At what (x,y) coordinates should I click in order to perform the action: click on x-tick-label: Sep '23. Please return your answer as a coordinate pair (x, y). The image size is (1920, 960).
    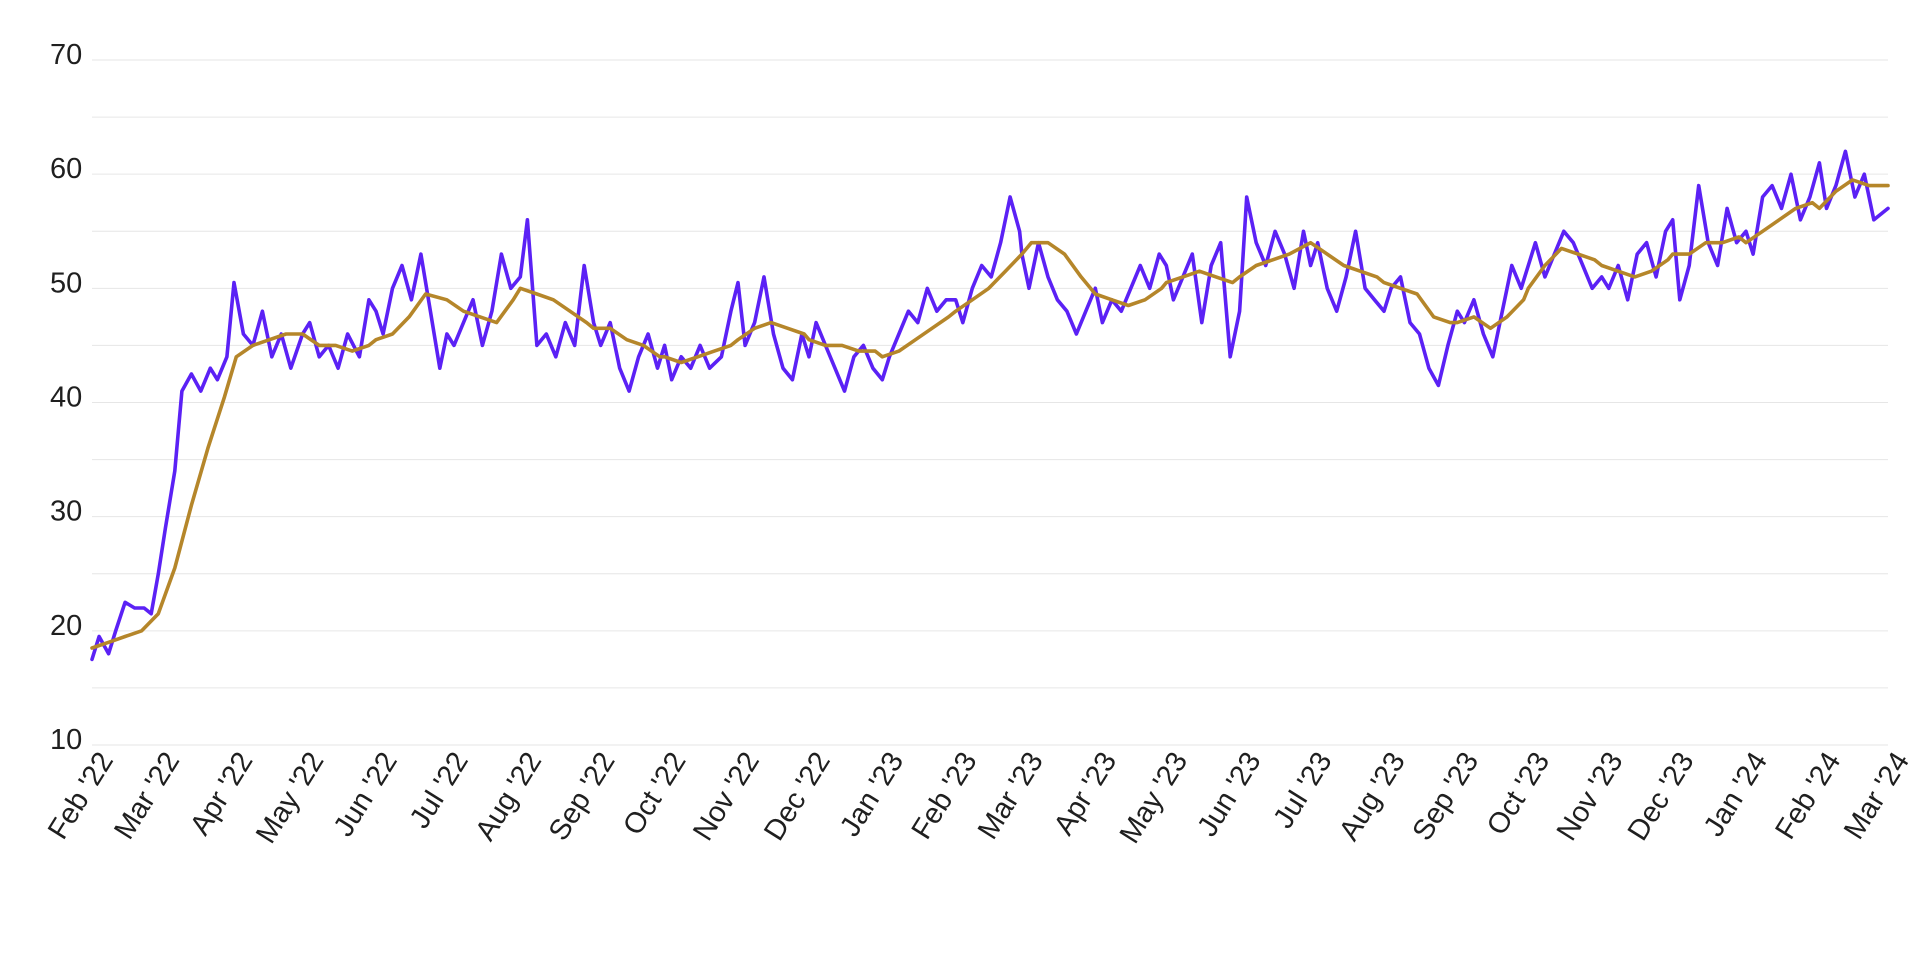
    Looking at the image, I should click on (1445, 797).